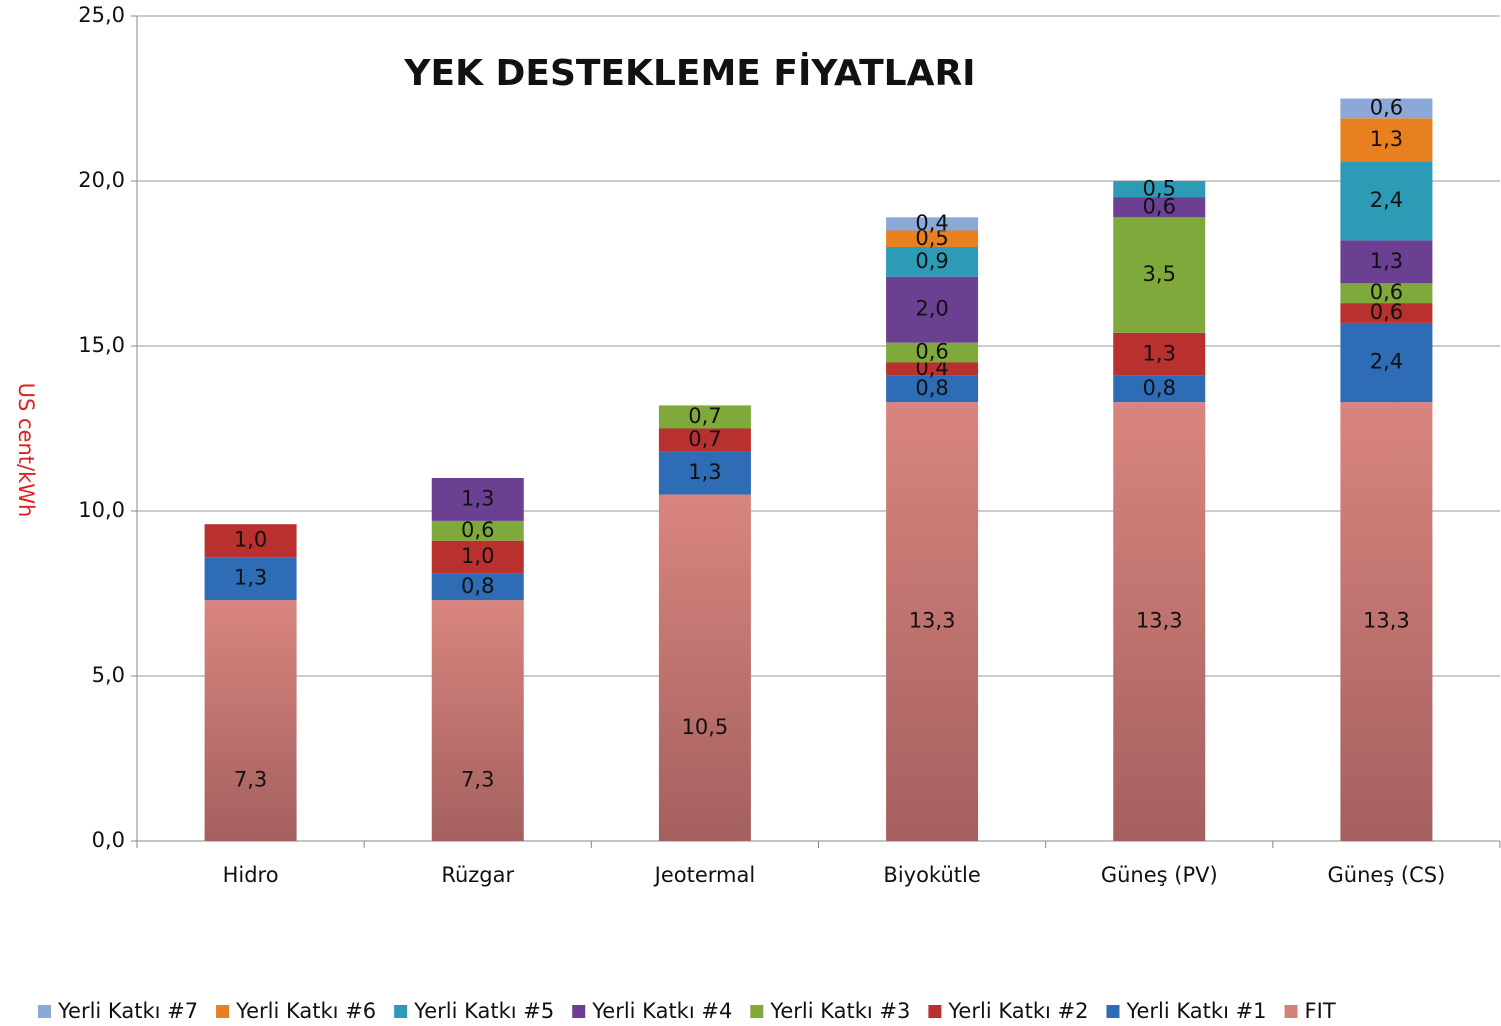  I want to click on x-tick-label: Biyokütle, so click(931, 875).